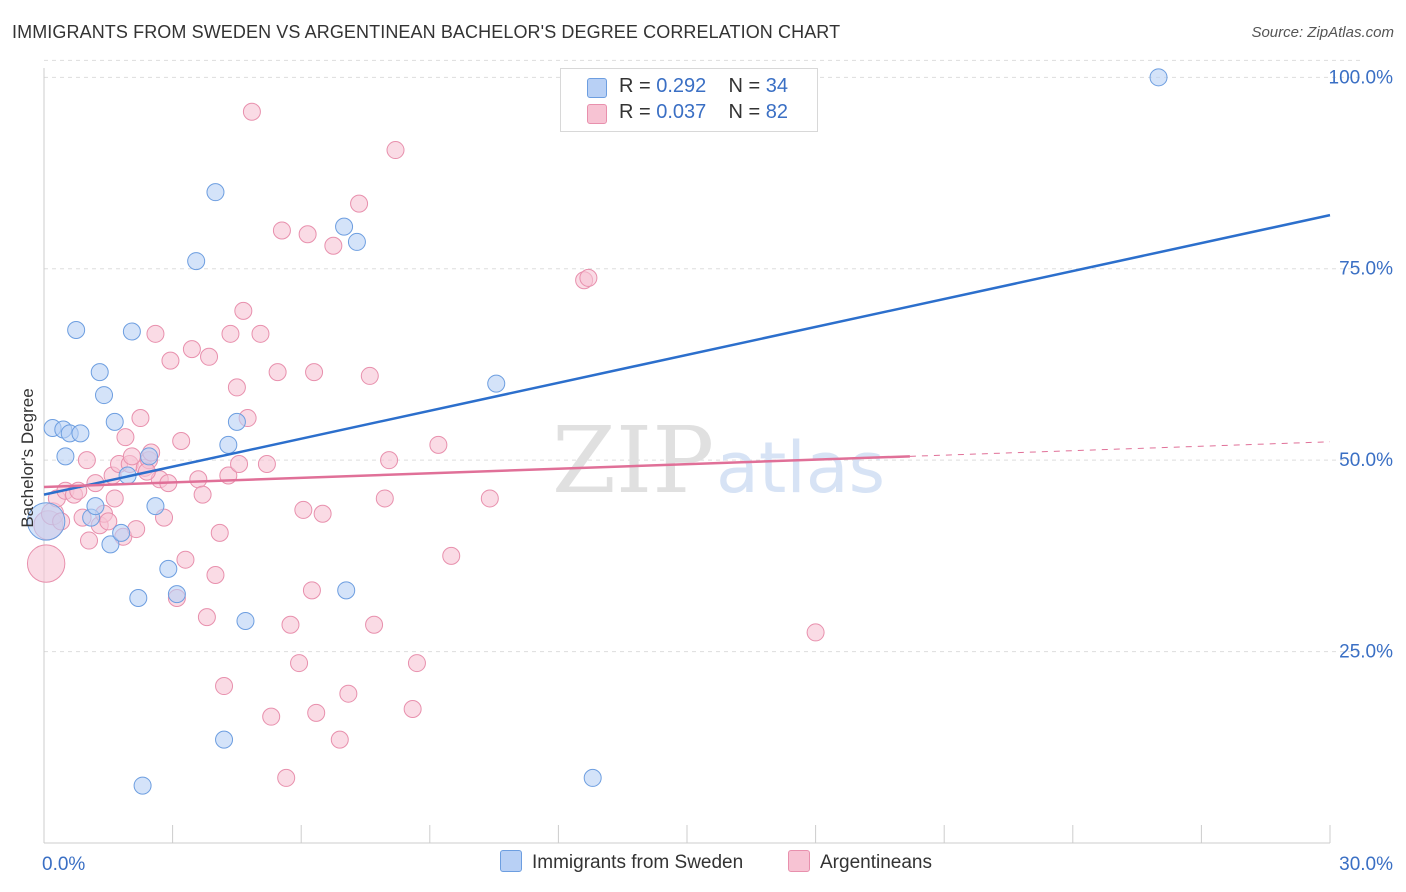 The image size is (1406, 892). I want to click on stats-legend: R = 0.292 N = 34 R = 0.037 N = 82, so click(689, 100).